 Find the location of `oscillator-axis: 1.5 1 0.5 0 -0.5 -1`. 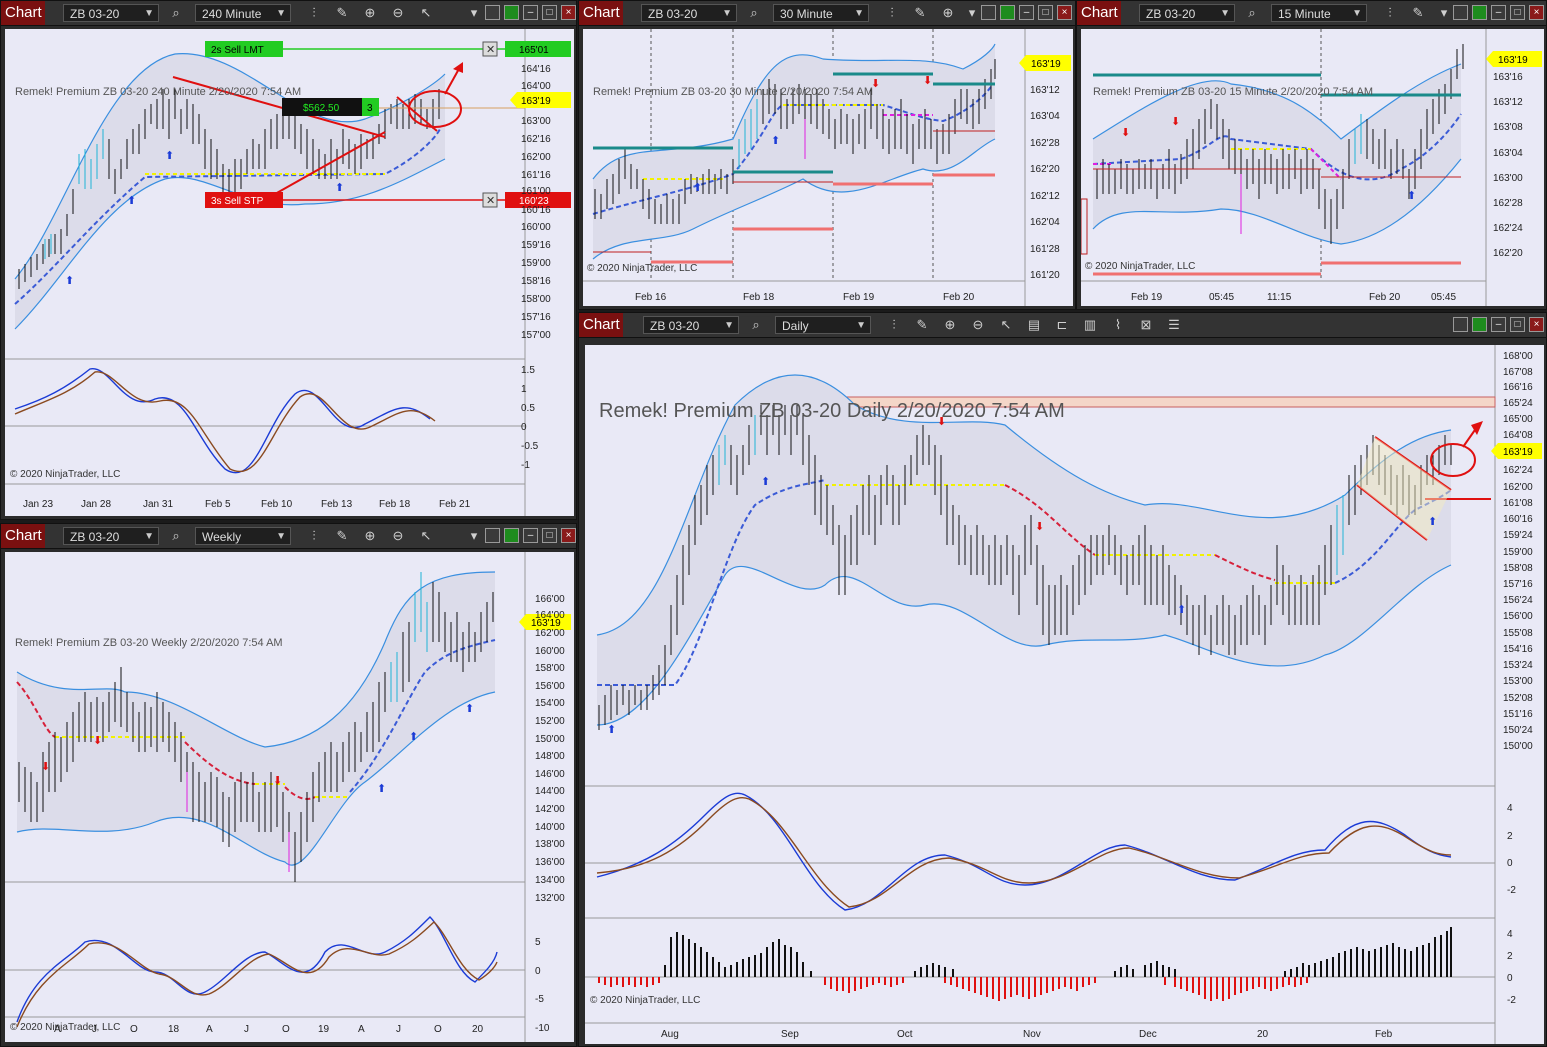

oscillator-axis: 1.5 1 0.5 0 -0.5 -1 is located at coordinates (530, 418).